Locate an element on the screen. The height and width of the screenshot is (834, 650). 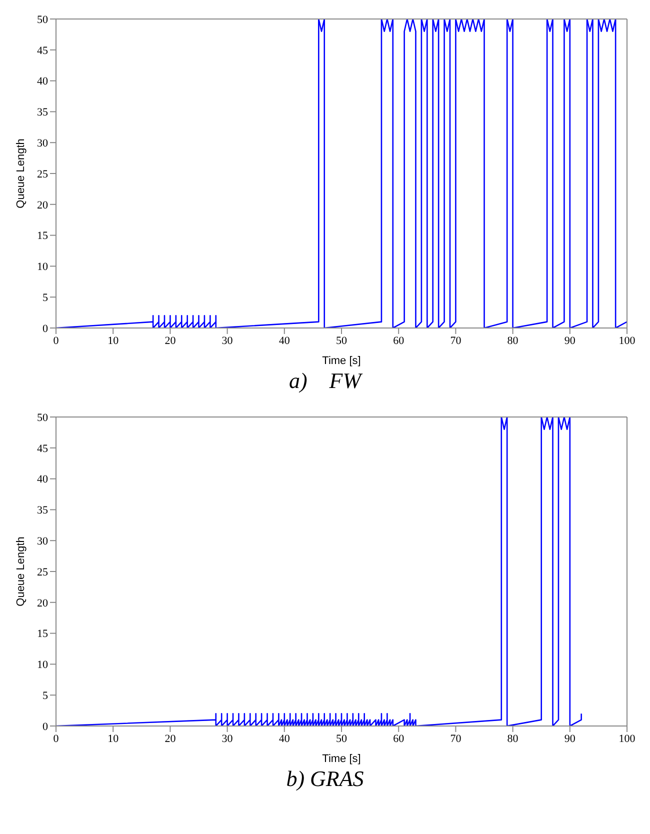
text: b) GRAS is located at coordinates (325, 779).